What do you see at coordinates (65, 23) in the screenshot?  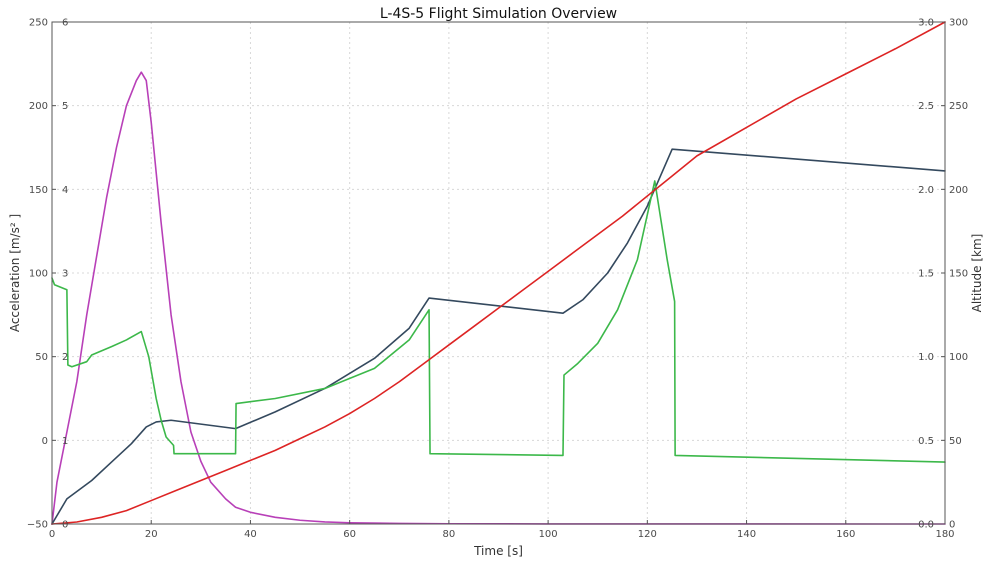 I see `y-left-inner-tick-label: 6` at bounding box center [65, 23].